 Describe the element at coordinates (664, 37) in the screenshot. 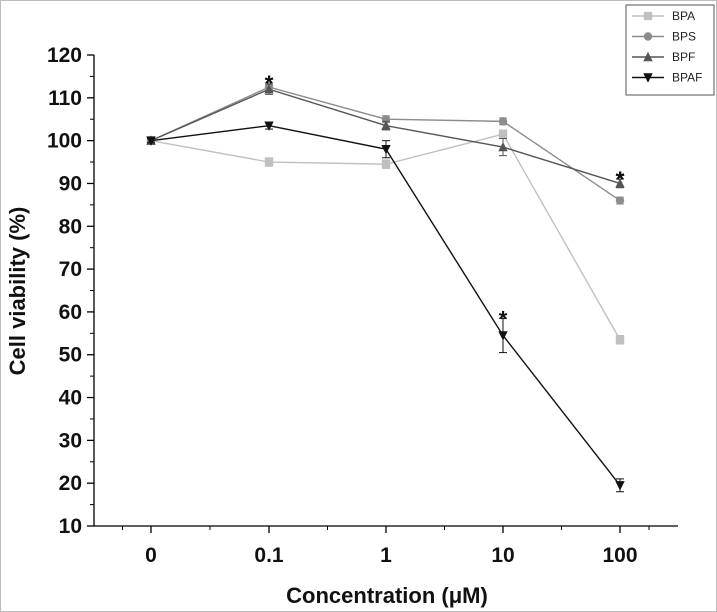

I see `legend-entry-bps: BPS` at that location.